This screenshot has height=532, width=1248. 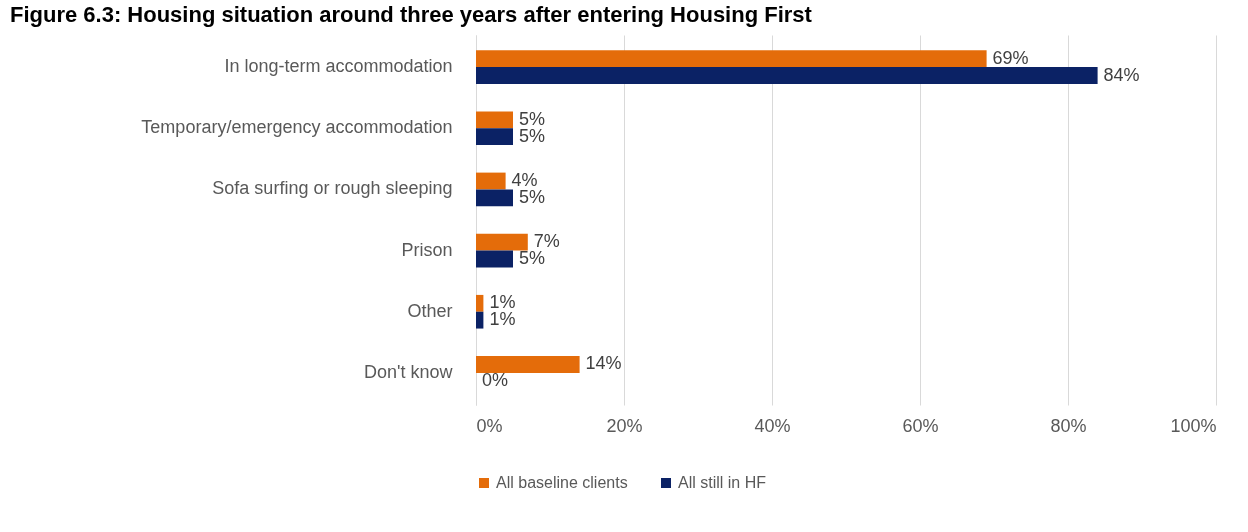 I want to click on legend-label: All baseline clients, so click(x=562, y=482).